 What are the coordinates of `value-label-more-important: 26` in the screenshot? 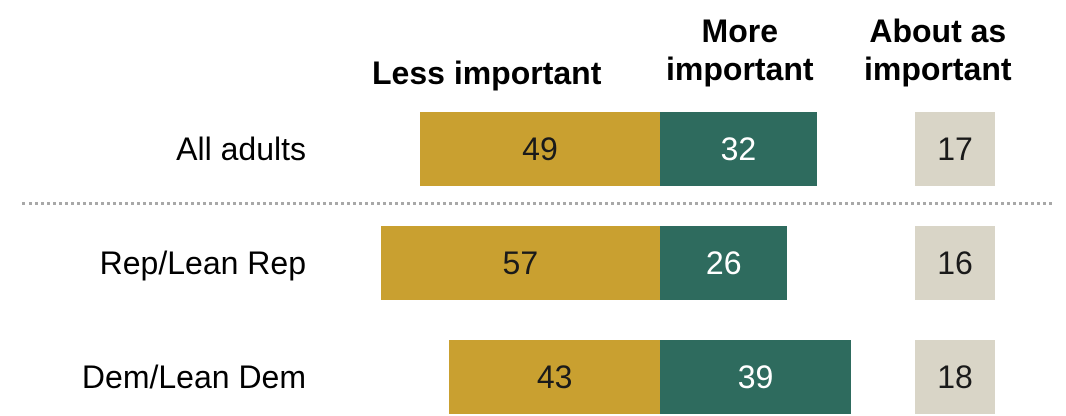 It's located at (723, 263).